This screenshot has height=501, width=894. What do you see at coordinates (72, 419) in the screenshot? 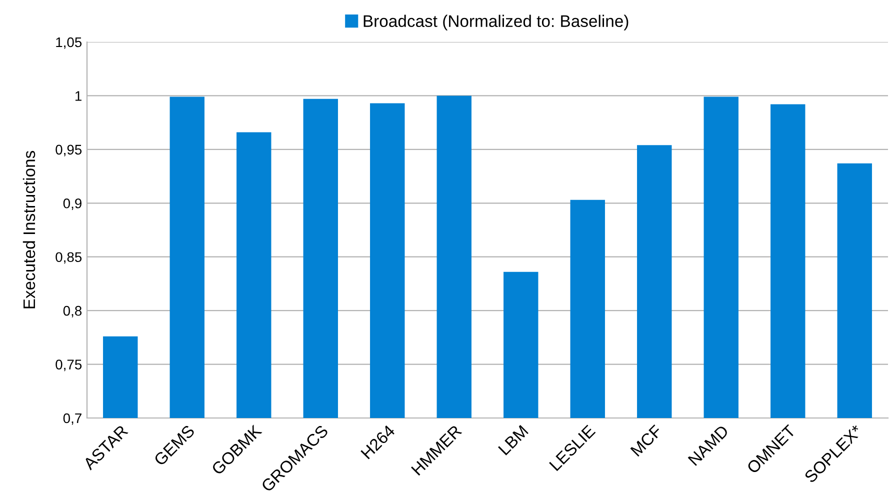
I see `y-tick-label: 0,7` at bounding box center [72, 419].